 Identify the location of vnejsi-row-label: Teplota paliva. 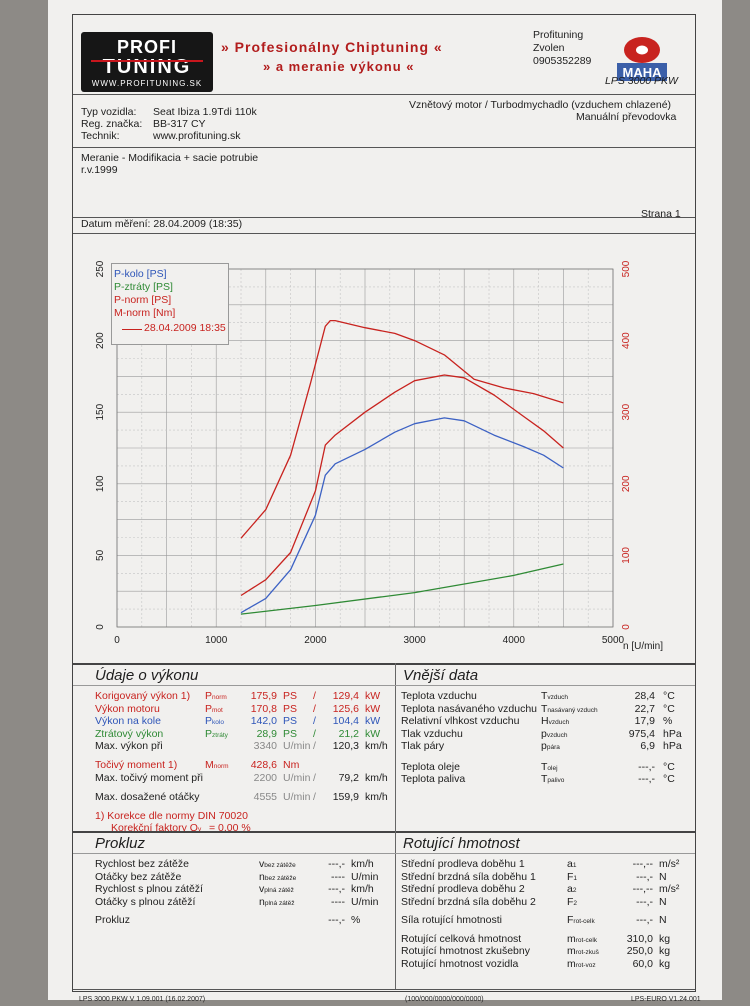
(433, 779).